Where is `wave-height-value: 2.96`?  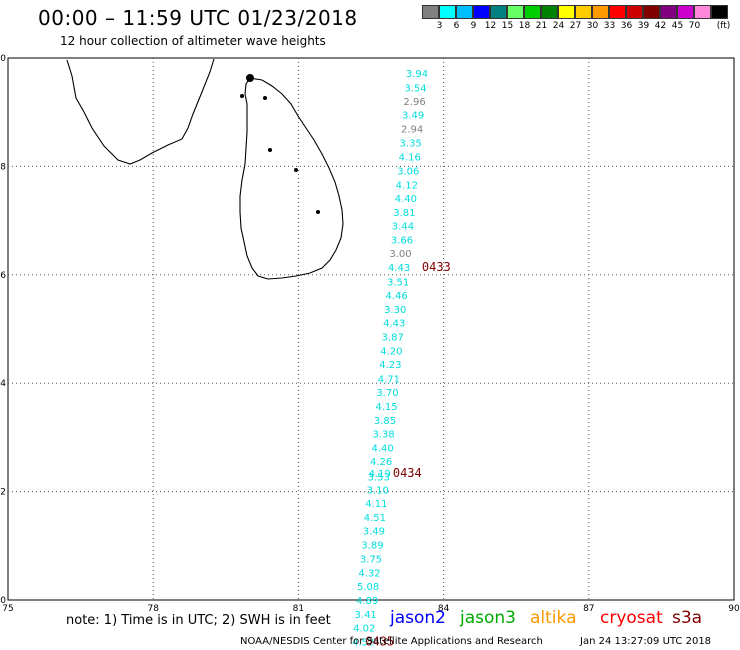
wave-height-value: 2.96 is located at coordinates (414, 102).